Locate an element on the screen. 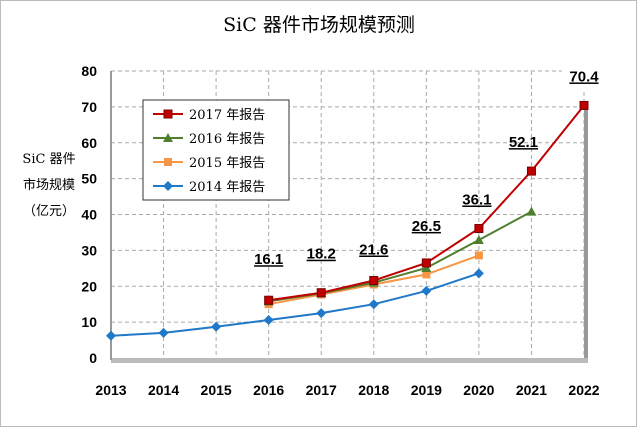 The height and width of the screenshot is (428, 637). x-tick-label: 2016 is located at coordinates (268, 390).